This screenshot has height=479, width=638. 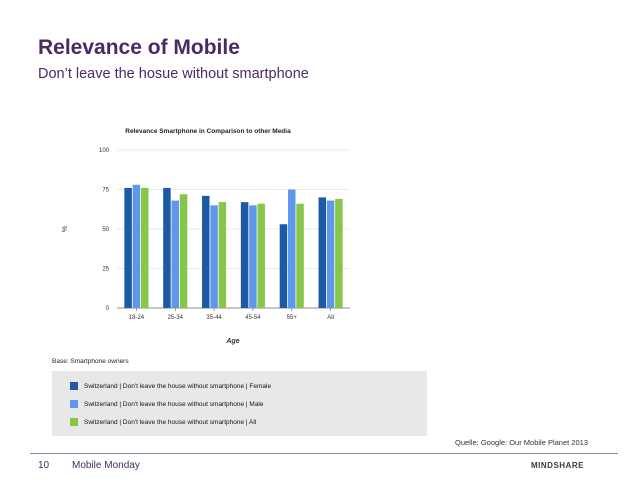 What do you see at coordinates (139, 47) in the screenshot?
I see `slide-title: Relevance of Mobile` at bounding box center [139, 47].